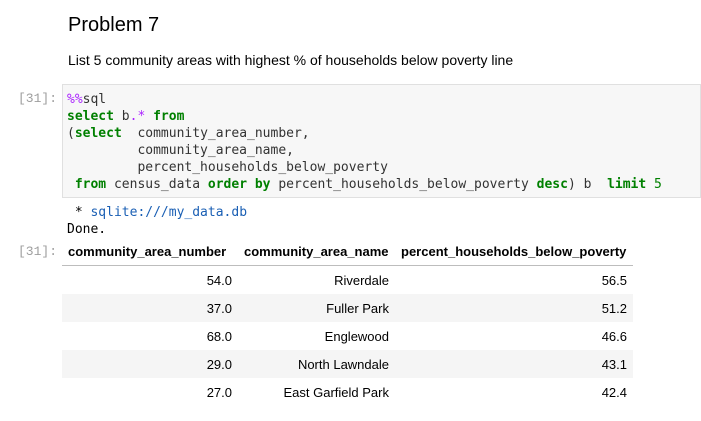  Describe the element at coordinates (316, 251) in the screenshot. I see `col-header-community-area-name: community_area_name` at that location.